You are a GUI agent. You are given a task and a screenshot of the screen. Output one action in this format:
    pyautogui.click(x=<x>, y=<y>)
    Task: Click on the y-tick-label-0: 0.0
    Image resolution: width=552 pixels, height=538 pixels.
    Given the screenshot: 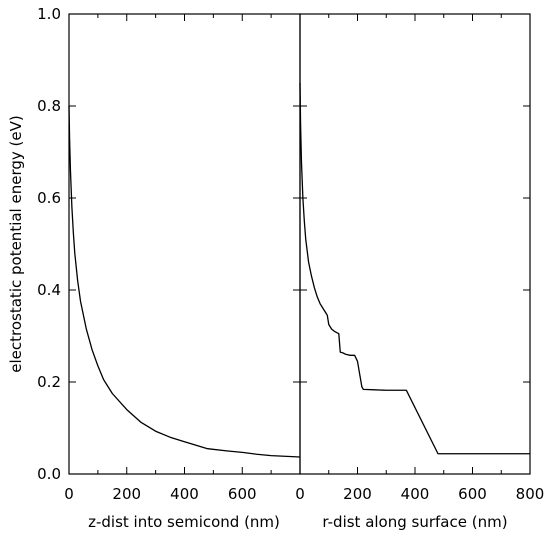 What is the action you would take?
    pyautogui.click(x=49, y=474)
    